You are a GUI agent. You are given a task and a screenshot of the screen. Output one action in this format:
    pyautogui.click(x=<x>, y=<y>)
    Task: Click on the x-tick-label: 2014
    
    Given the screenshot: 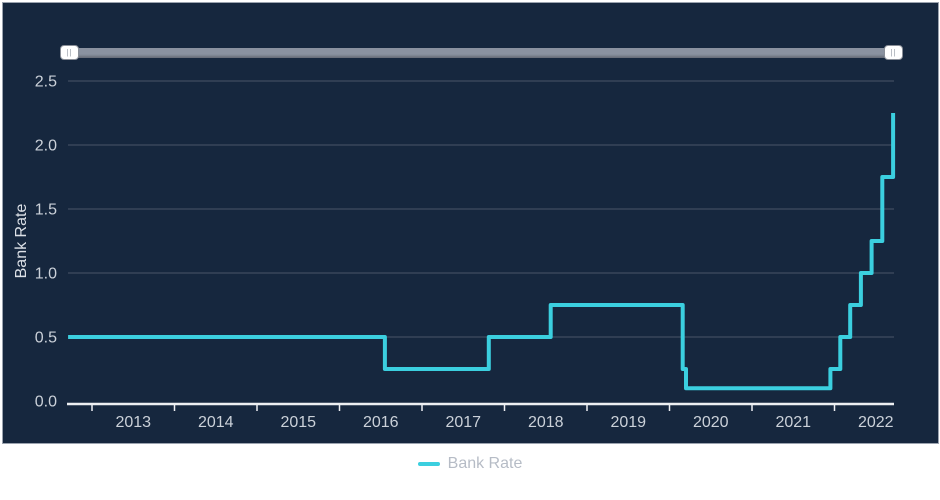 What is the action you would take?
    pyautogui.click(x=216, y=422)
    